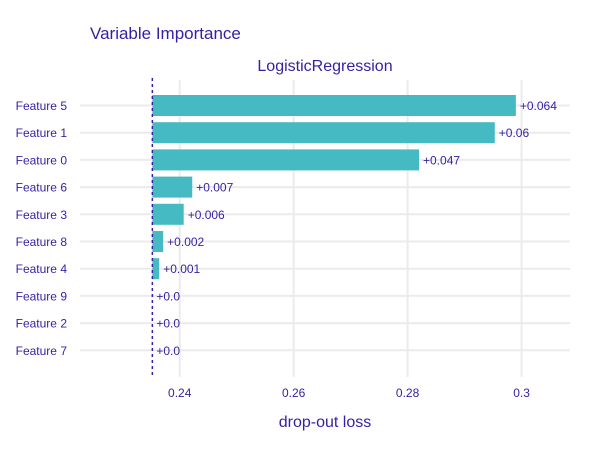 This screenshot has height=455, width=600. What do you see at coordinates (165, 33) in the screenshot?
I see `chart-title: Variable Importance` at bounding box center [165, 33].